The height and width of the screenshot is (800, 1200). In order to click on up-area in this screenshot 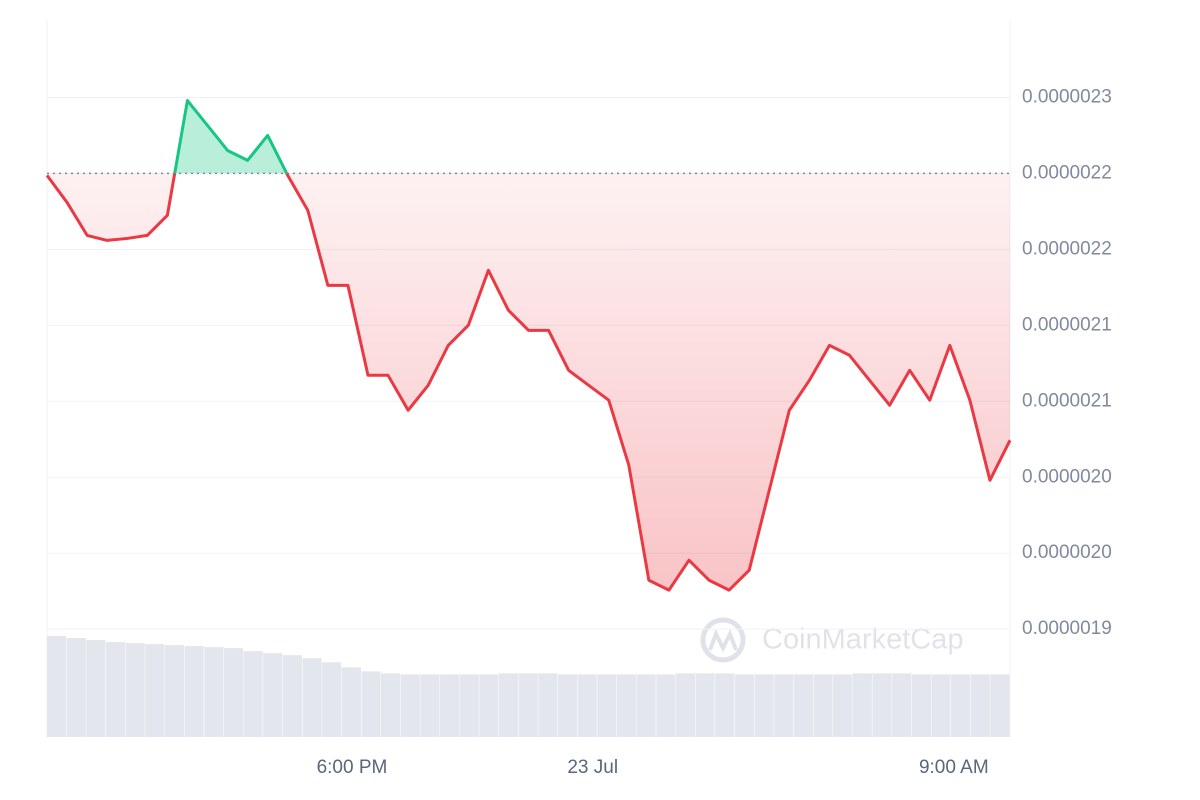, I will do `click(230, 137)`.